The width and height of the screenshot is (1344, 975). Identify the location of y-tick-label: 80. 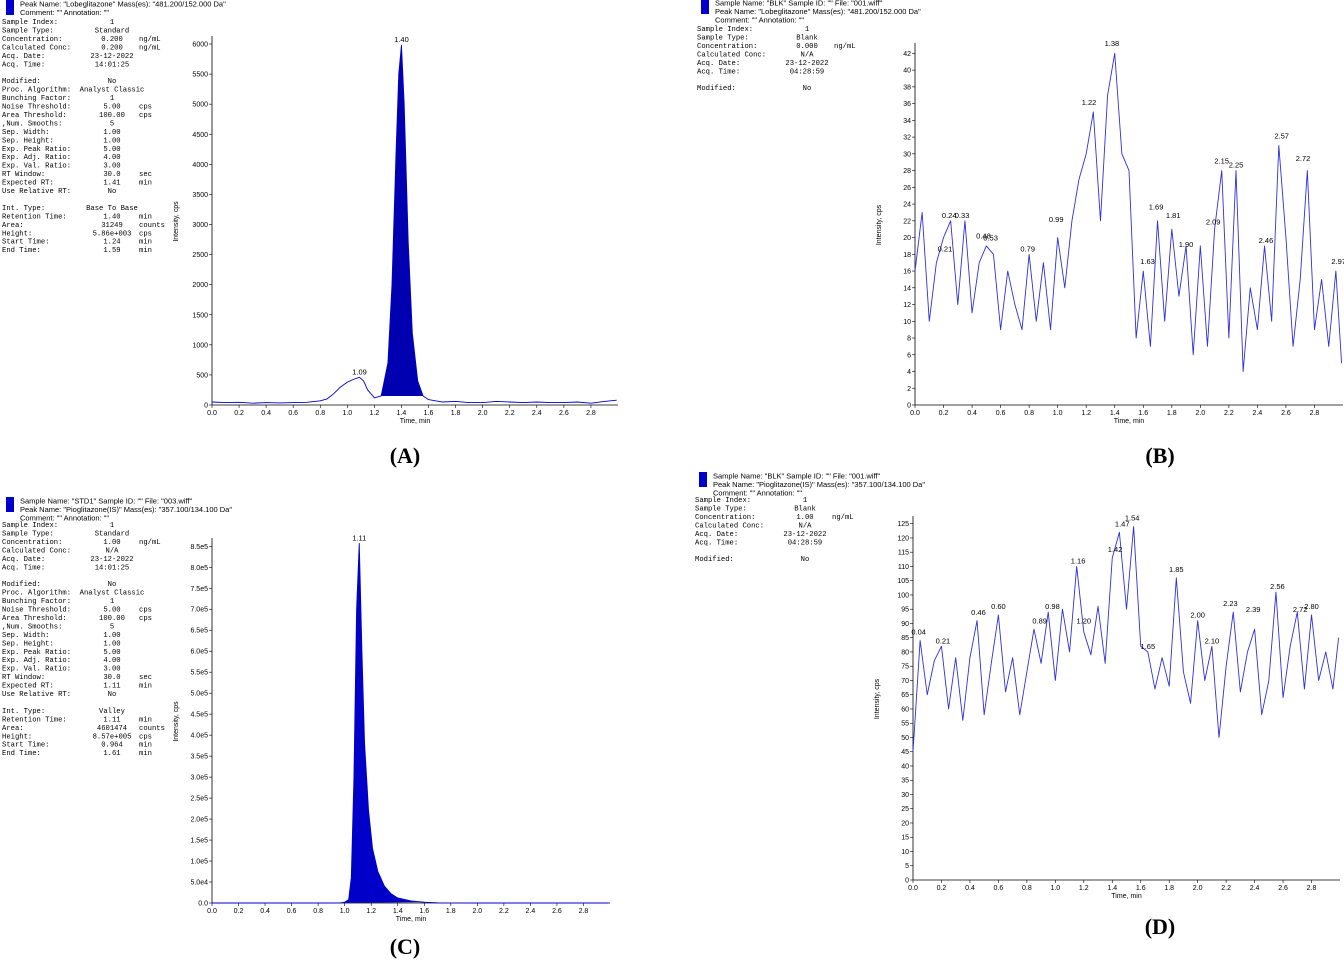
(905, 652).